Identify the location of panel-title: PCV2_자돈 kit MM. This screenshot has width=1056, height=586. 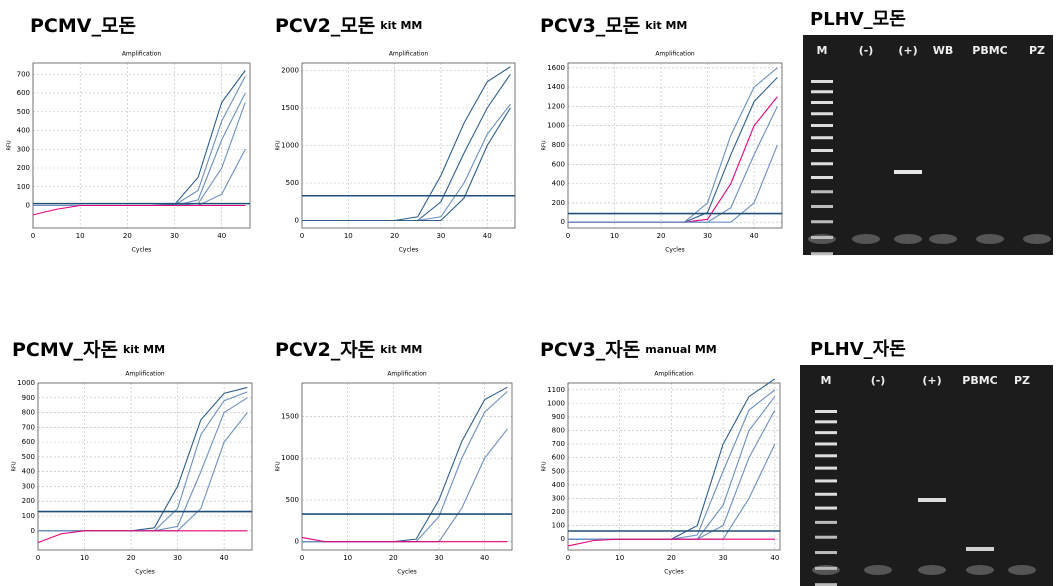
(348, 350).